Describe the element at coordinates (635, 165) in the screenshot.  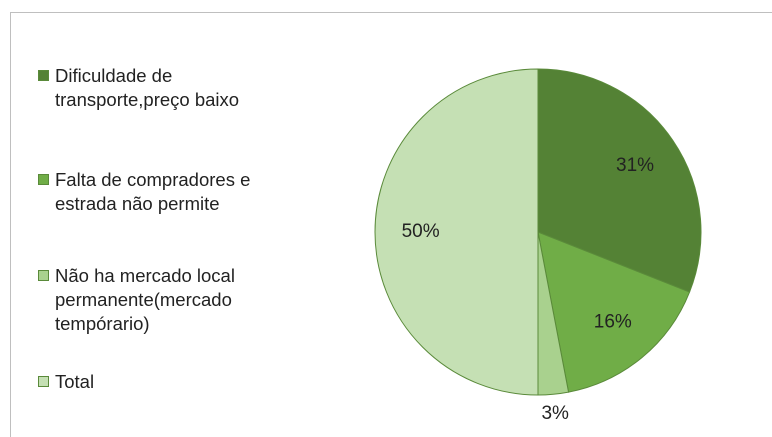
I see `data-label: 31%` at that location.